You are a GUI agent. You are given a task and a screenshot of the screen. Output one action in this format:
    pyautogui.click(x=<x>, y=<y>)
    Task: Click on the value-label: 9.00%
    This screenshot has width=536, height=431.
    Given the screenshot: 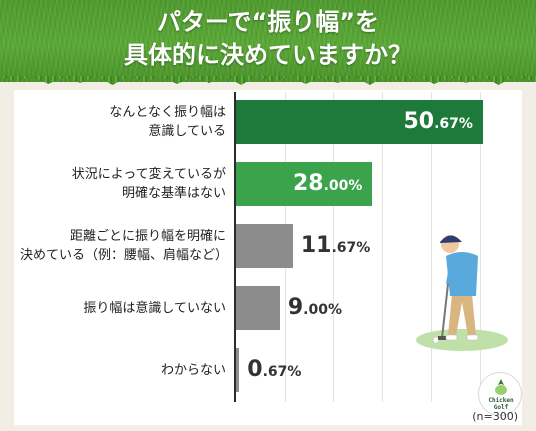 What is the action you would take?
    pyautogui.click(x=315, y=309)
    